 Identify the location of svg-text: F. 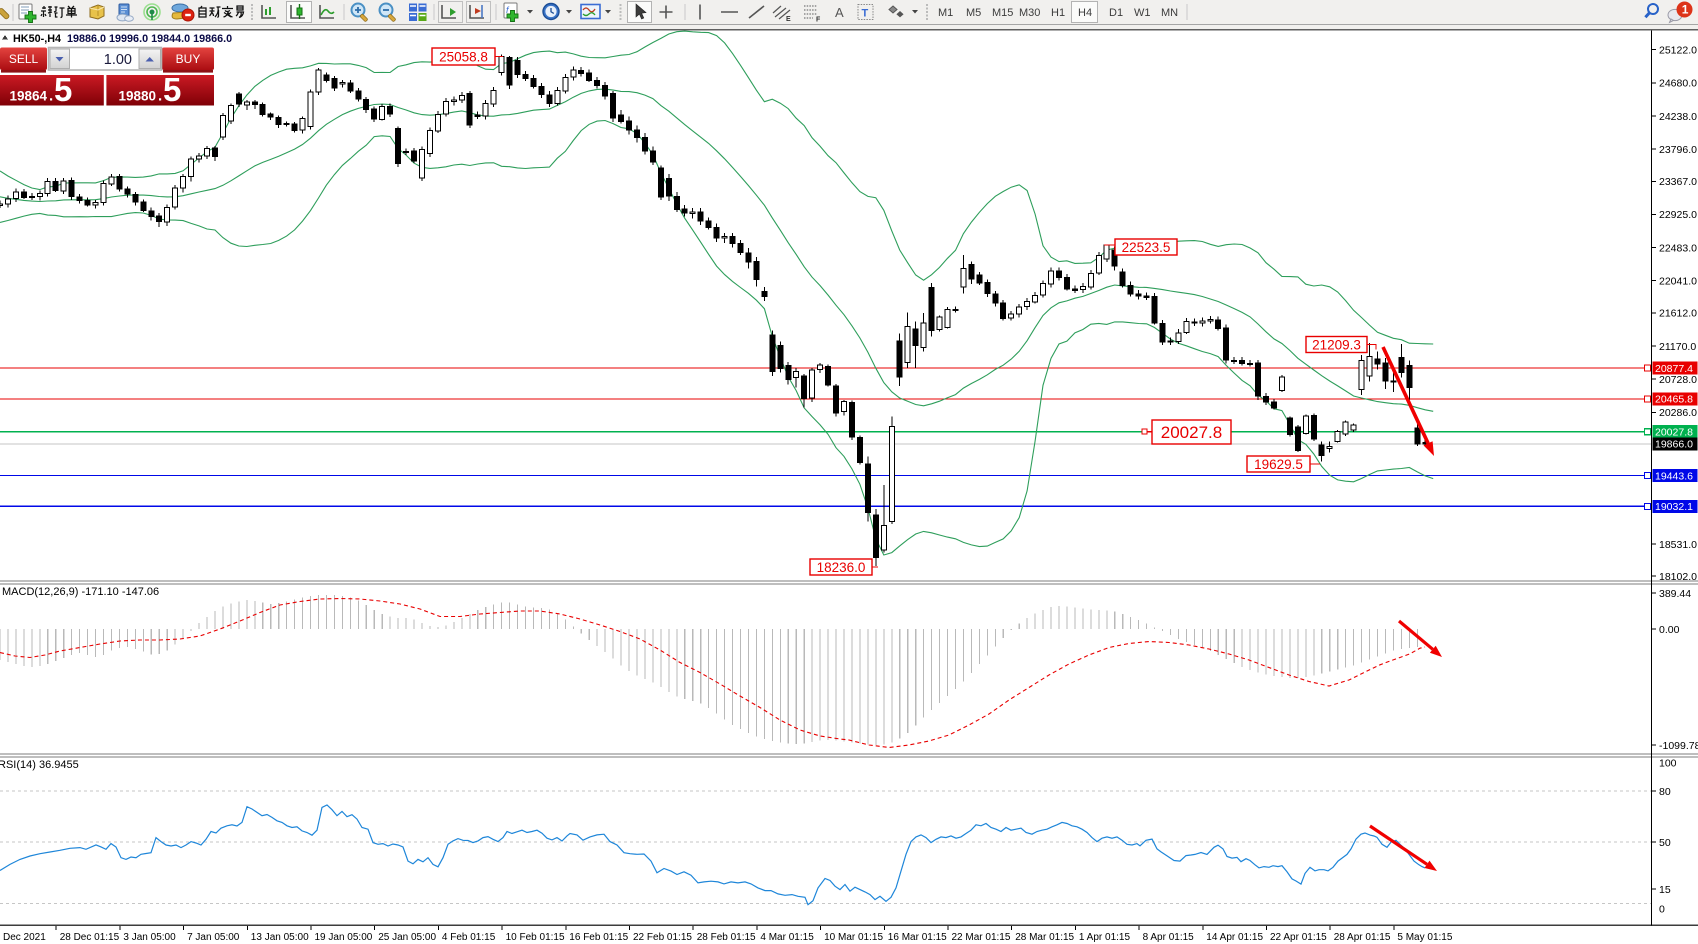
(818, 20).